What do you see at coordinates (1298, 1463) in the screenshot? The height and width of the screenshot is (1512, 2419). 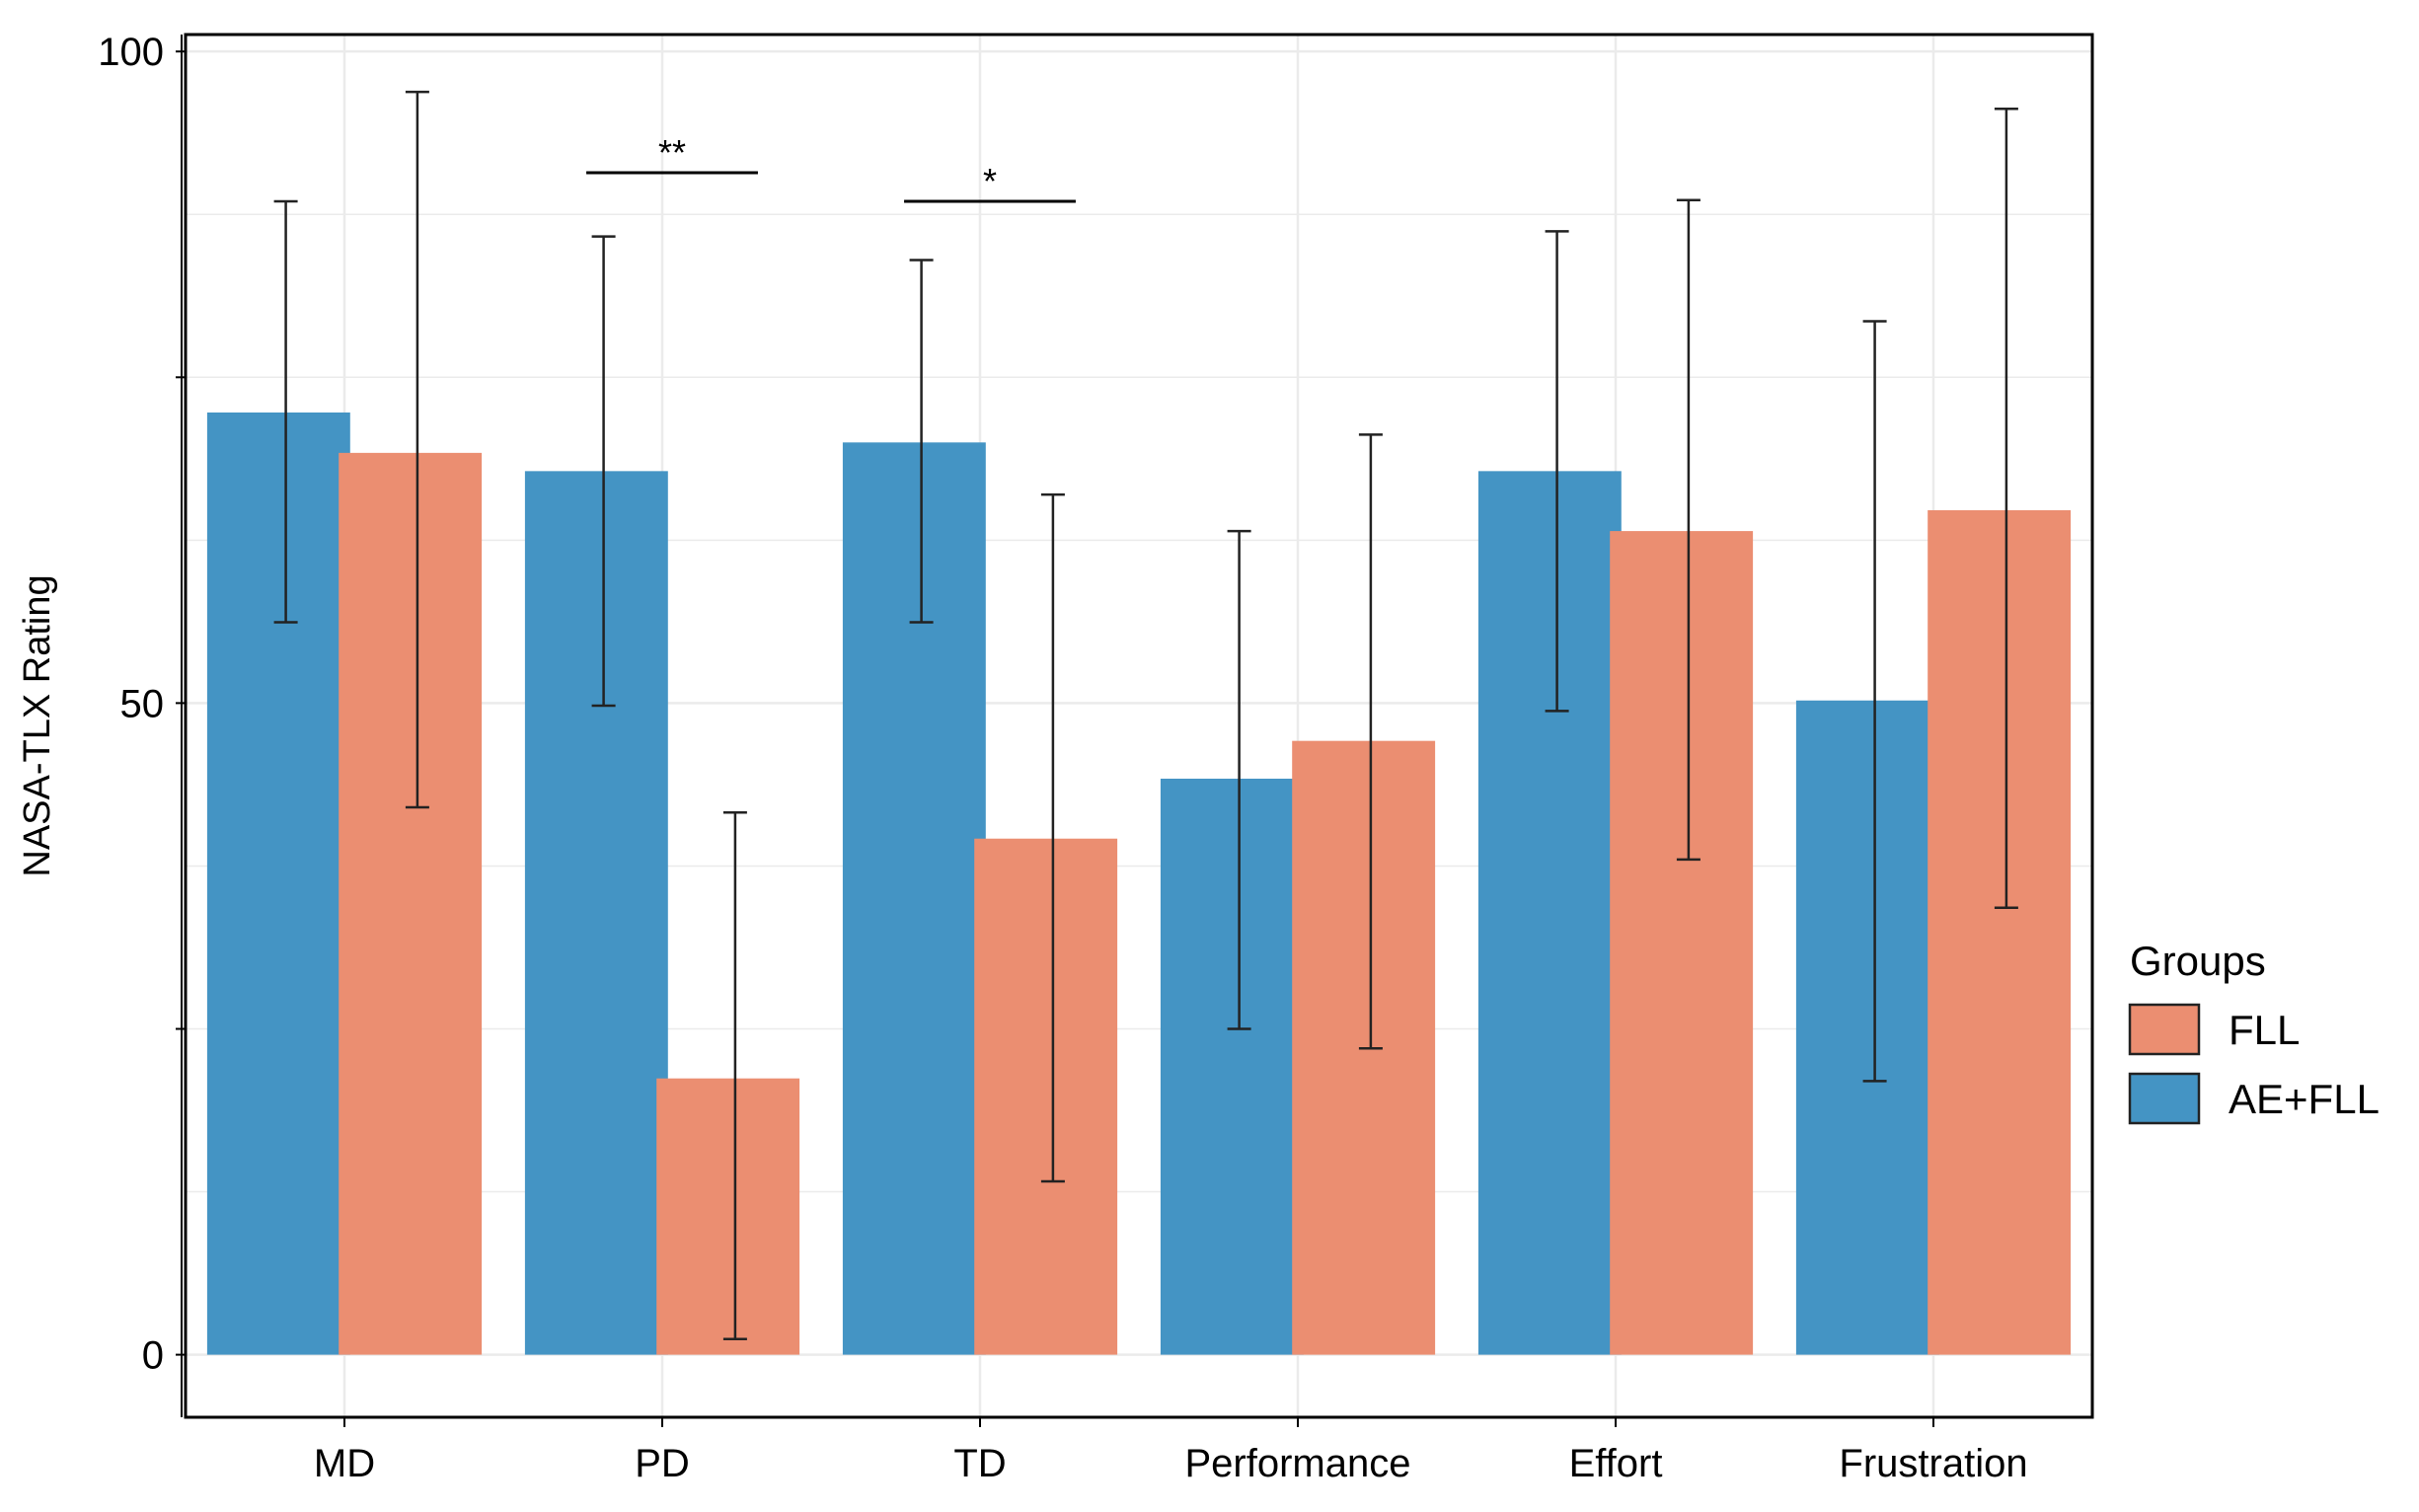 I see `x-tick-label: Performance` at bounding box center [1298, 1463].